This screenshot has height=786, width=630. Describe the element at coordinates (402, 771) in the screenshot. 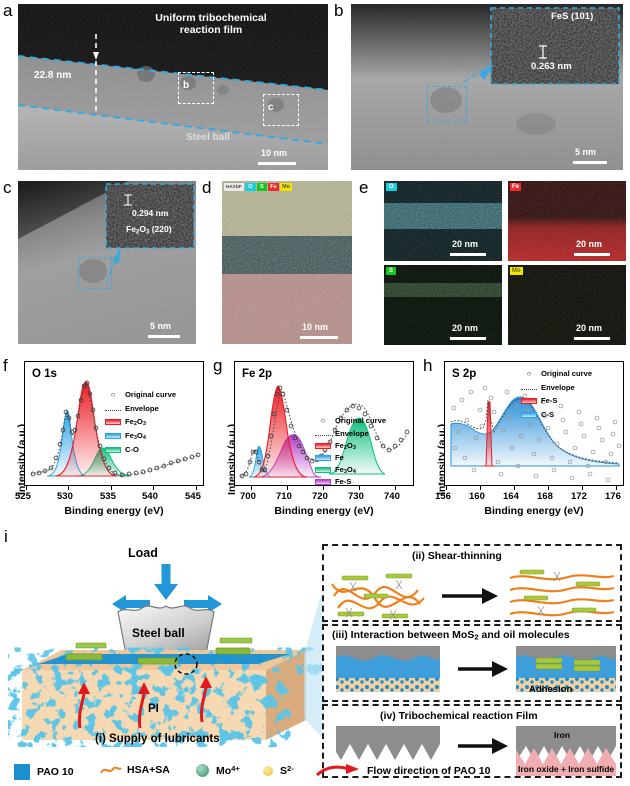

I see `legend-flow-direction: Flow direction of PAO 10` at that location.